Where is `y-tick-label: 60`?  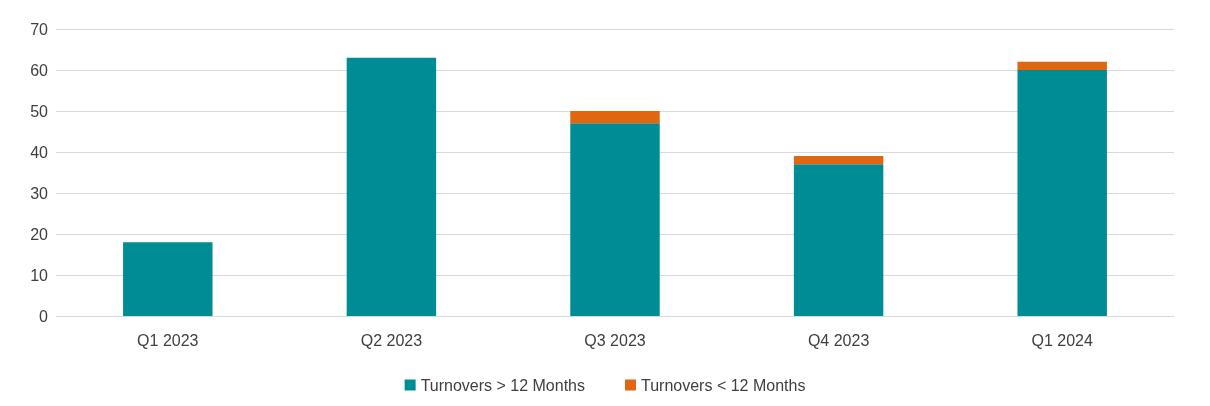 y-tick-label: 60 is located at coordinates (39, 70).